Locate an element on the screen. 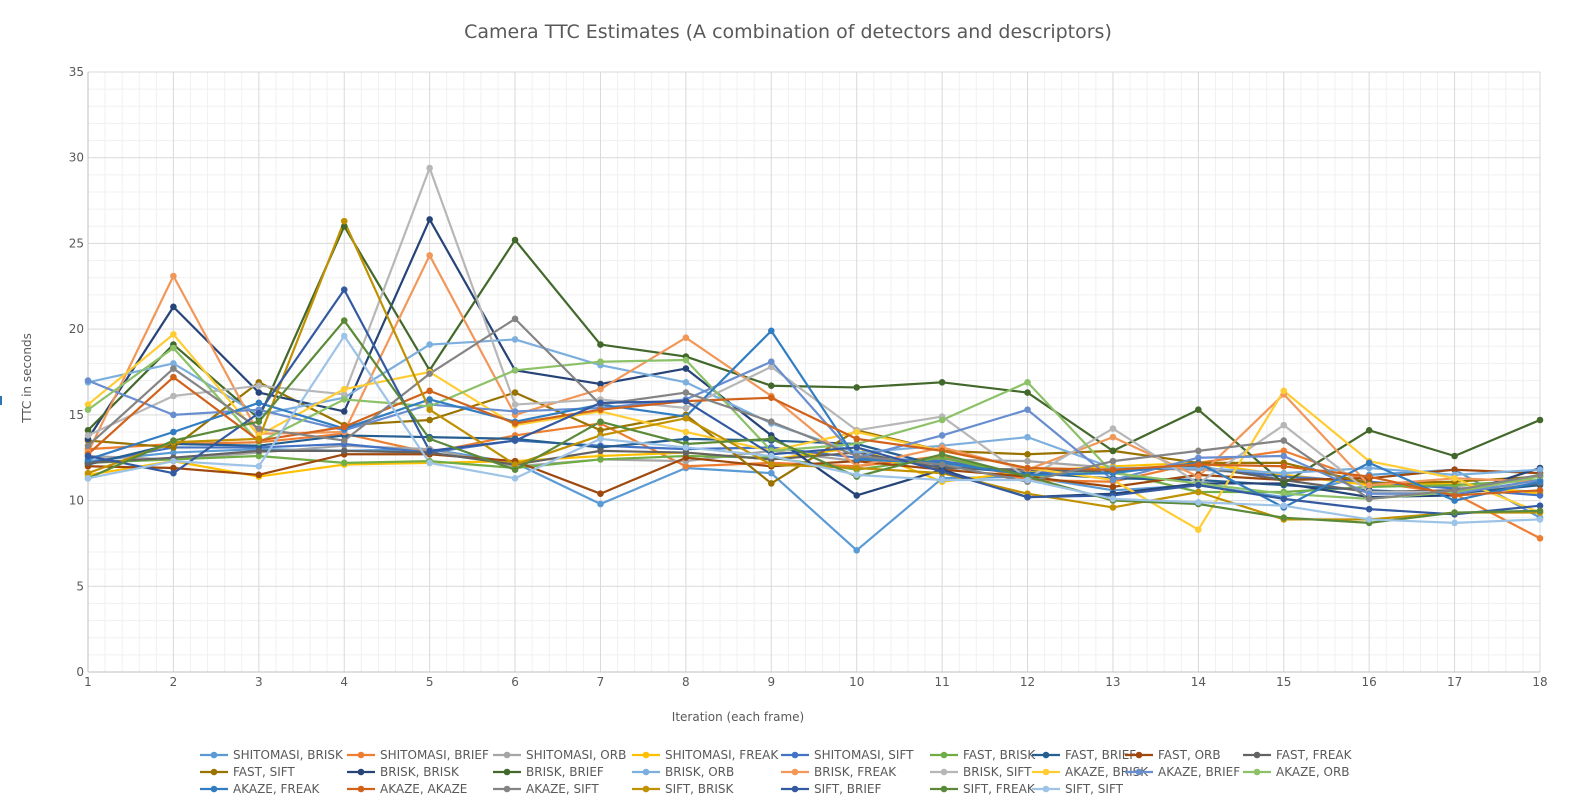 The image size is (1574, 808). legend-item: SHITOMASI, BRIEF is located at coordinates (418, 755).